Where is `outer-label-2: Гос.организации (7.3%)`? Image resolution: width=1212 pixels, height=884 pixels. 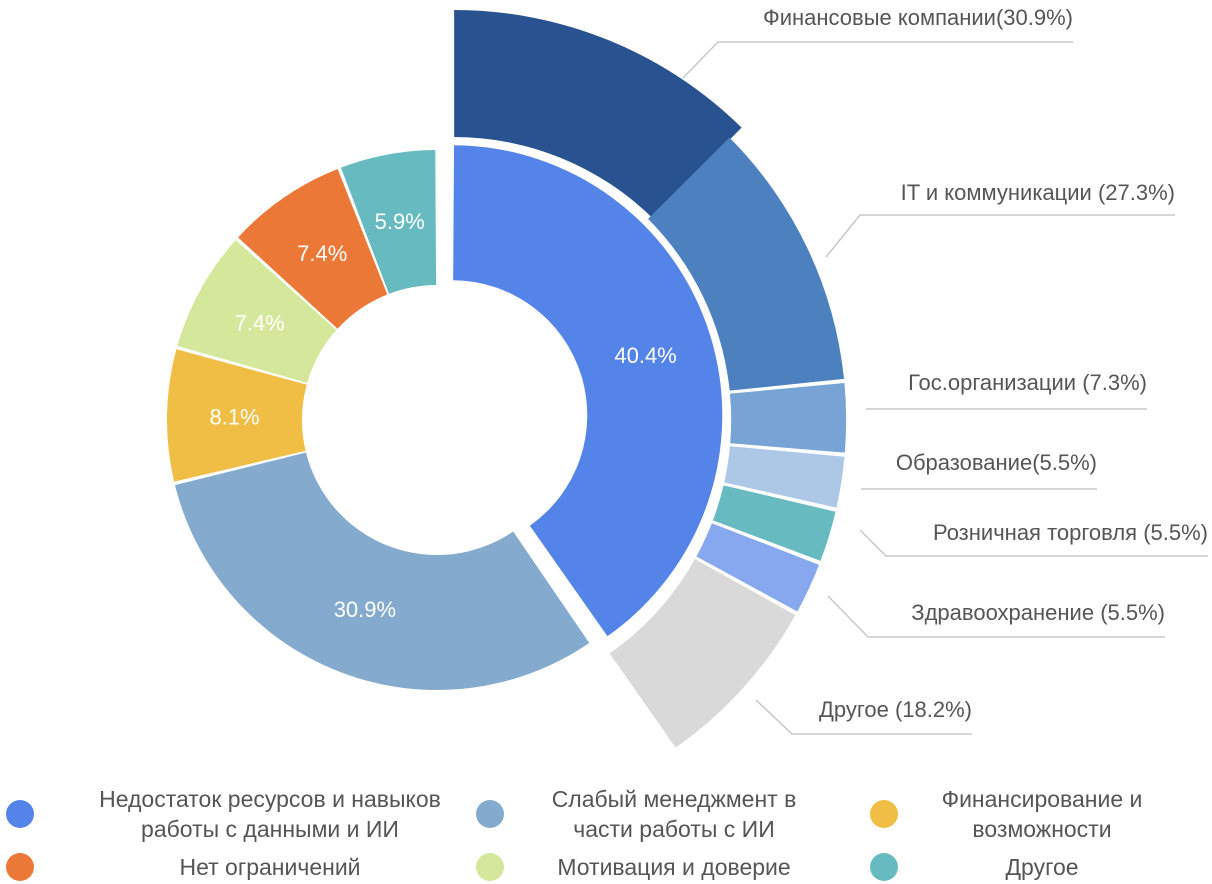
outer-label-2: Гос.организации (7.3%) is located at coordinates (1027, 382).